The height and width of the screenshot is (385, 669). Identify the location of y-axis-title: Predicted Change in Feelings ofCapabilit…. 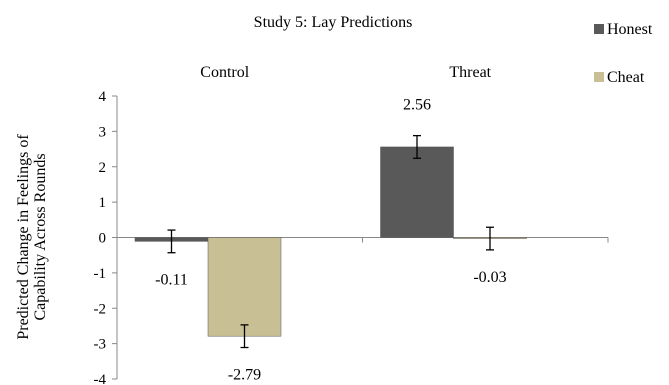
(32, 237).